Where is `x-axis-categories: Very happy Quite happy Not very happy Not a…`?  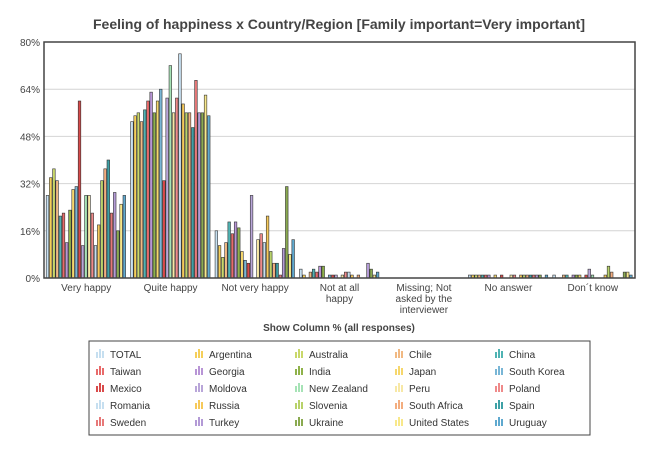
x-axis-categories: Very happy Quite happy Not very happy Not a… is located at coordinates (340, 299).